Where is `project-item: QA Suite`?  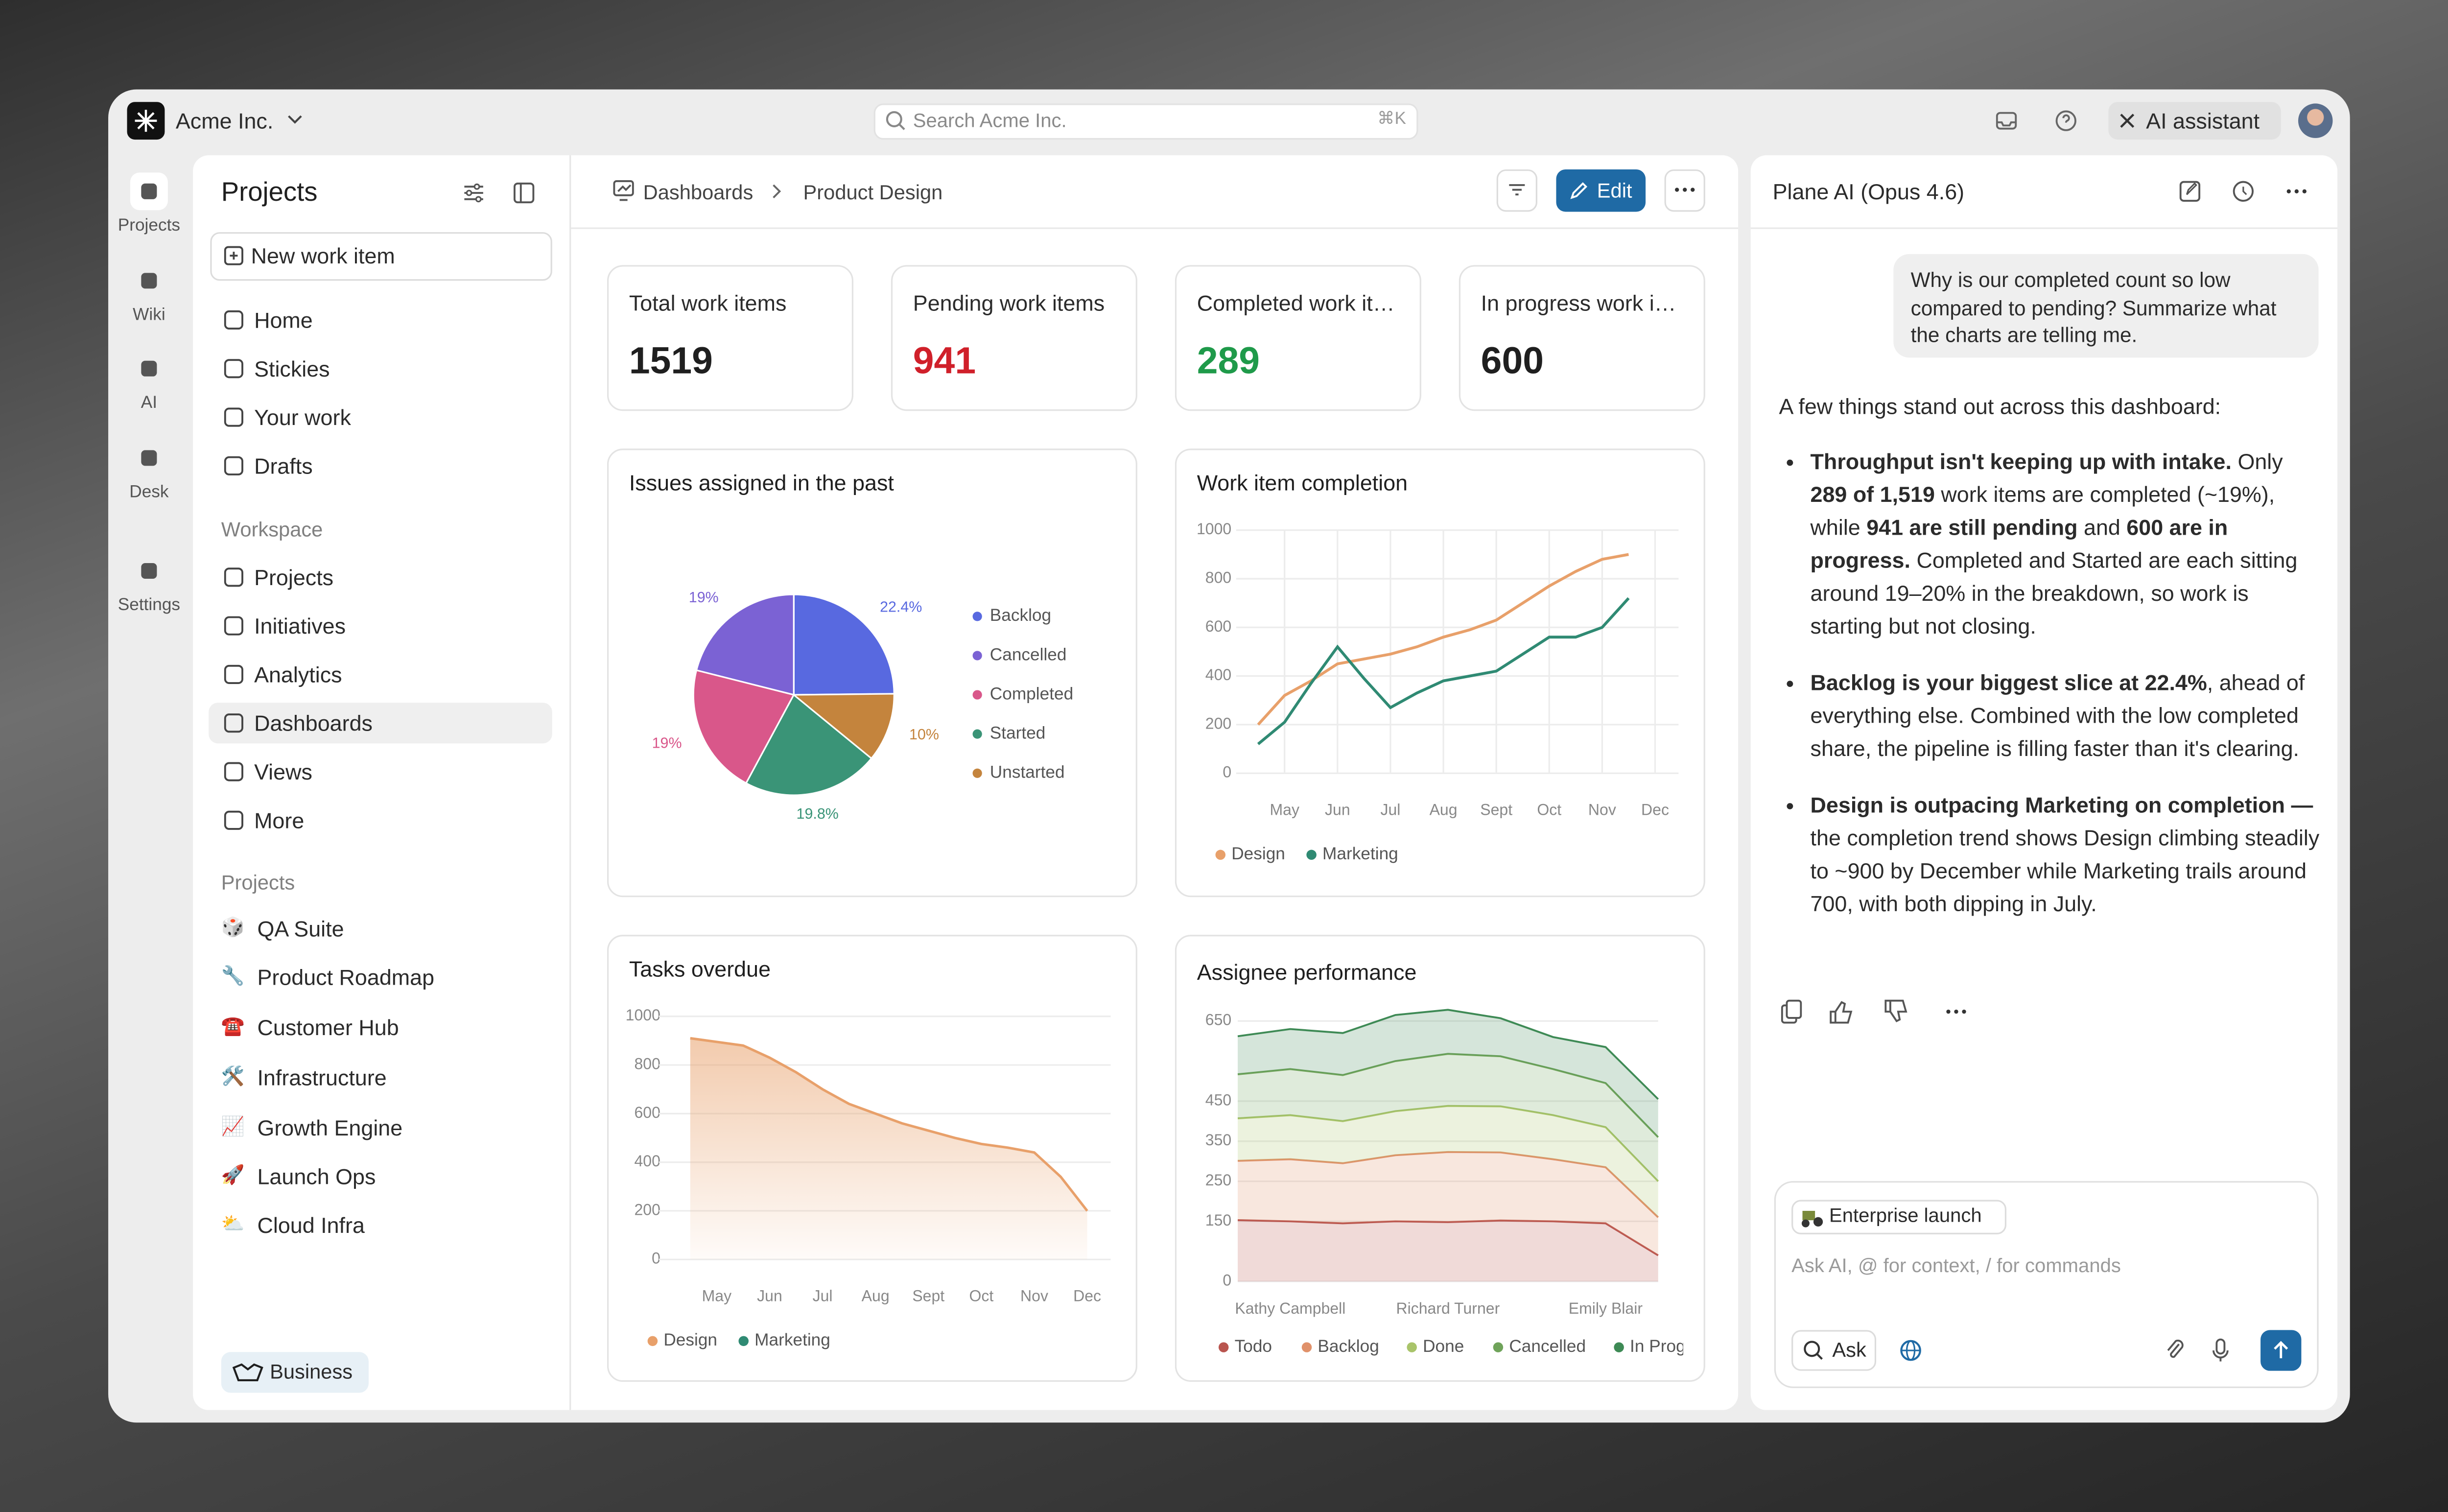 project-item: QA Suite is located at coordinates (300, 928).